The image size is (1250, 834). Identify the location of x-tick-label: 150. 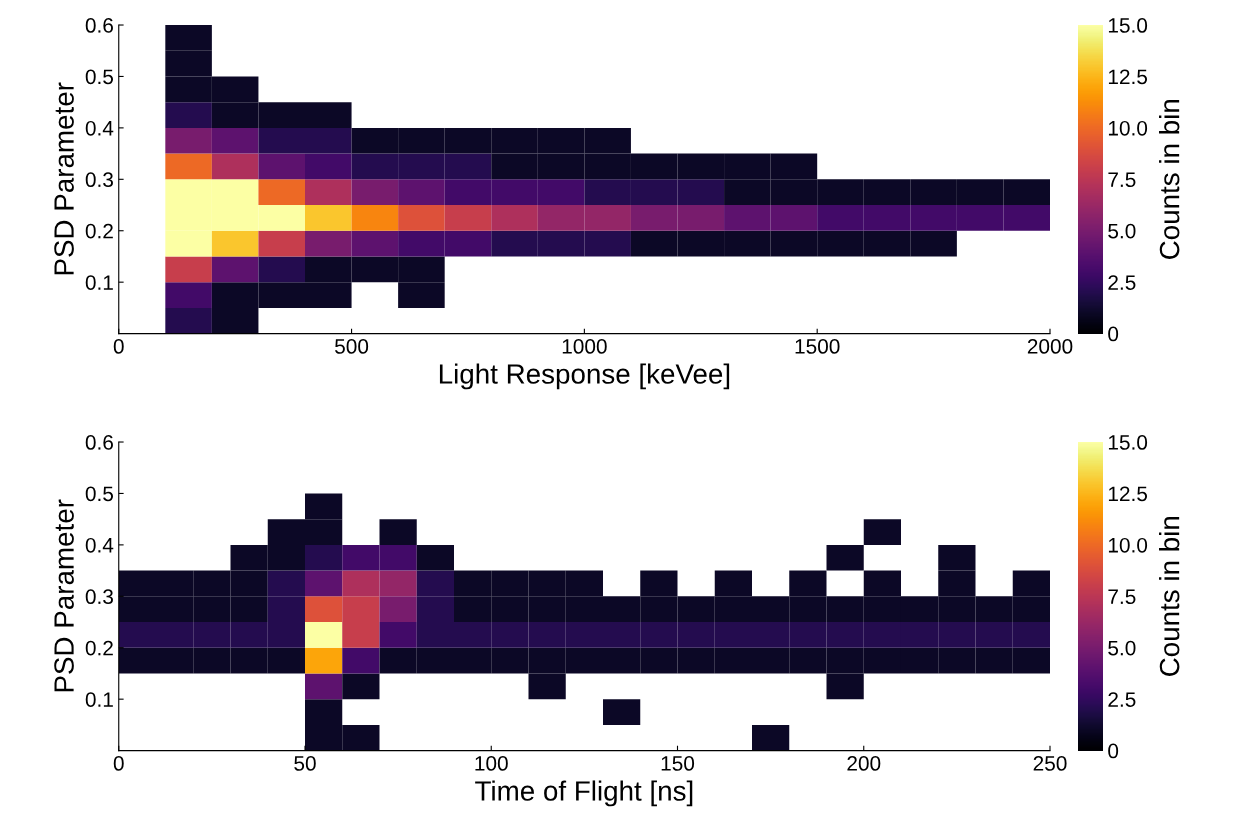
(678, 763).